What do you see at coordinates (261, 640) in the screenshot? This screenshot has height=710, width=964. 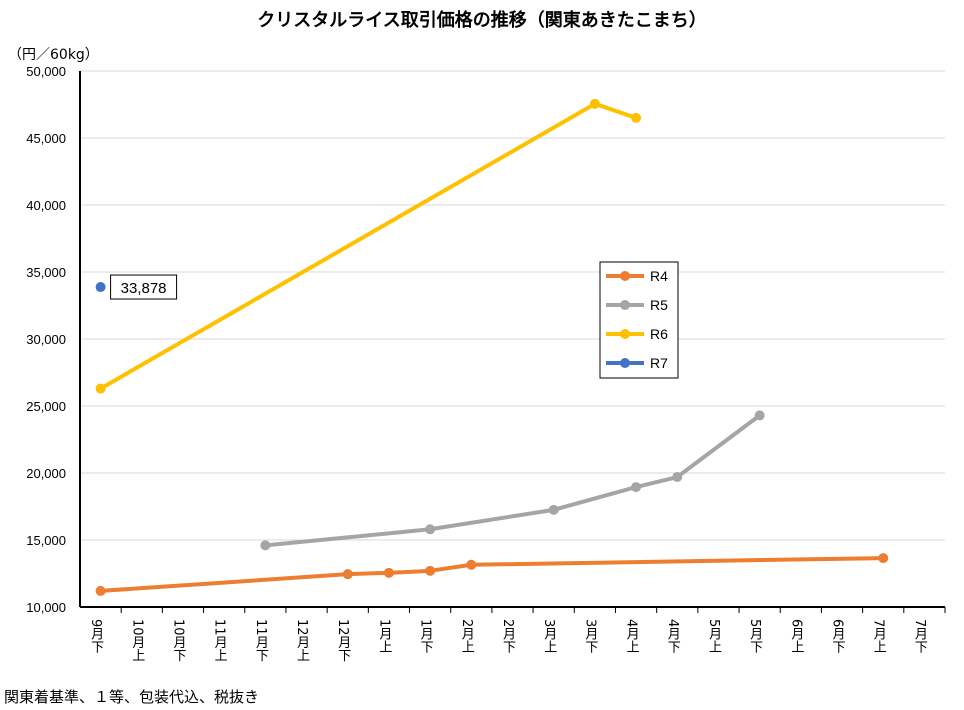 I see `x-tick-label: 11月下` at bounding box center [261, 640].